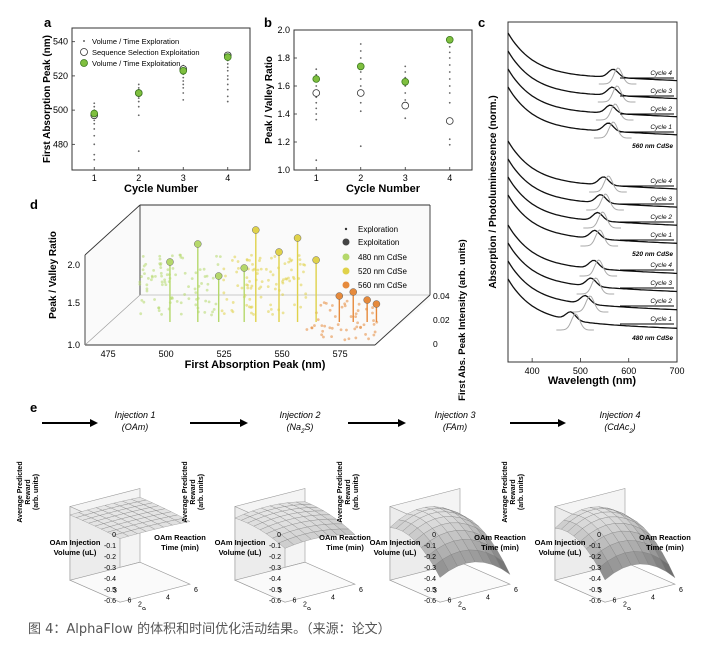 This screenshot has height=653, width=702. I want to click on legend-a-vt-exploitation: Volume / Time Exploitation, so click(136, 63).